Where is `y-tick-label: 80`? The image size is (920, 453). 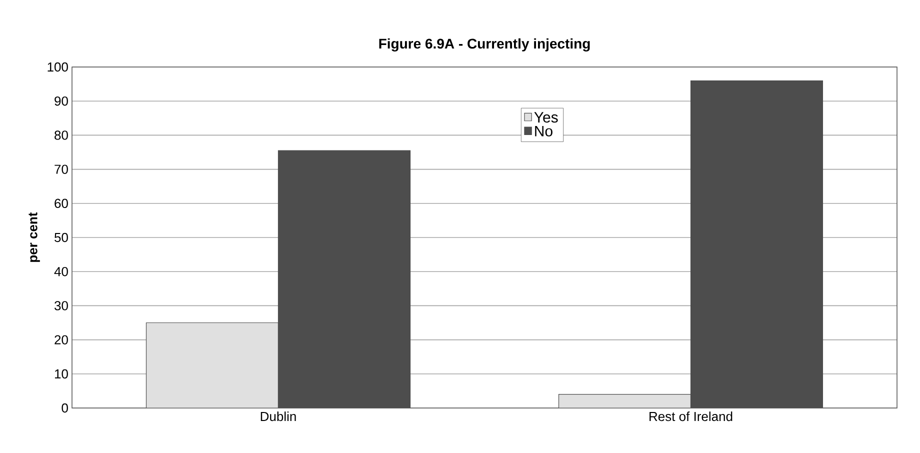 y-tick-label: 80 is located at coordinates (61, 135).